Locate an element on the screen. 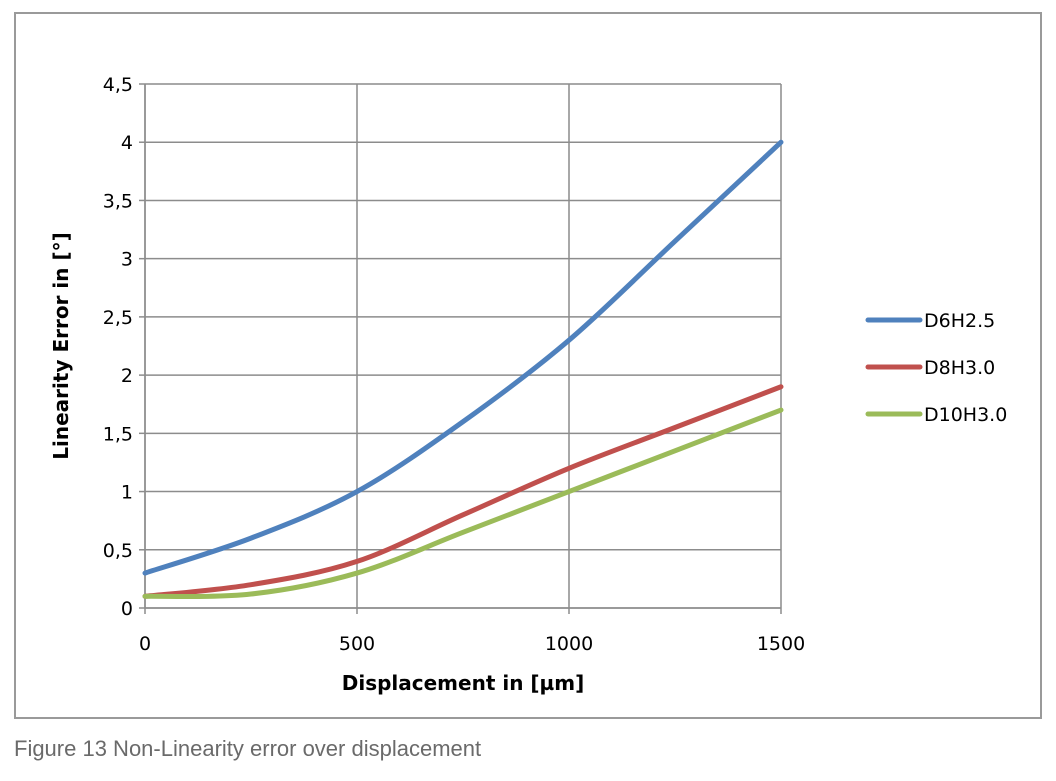 The height and width of the screenshot is (781, 1056). y-tick-label: 0 is located at coordinates (127, 609).